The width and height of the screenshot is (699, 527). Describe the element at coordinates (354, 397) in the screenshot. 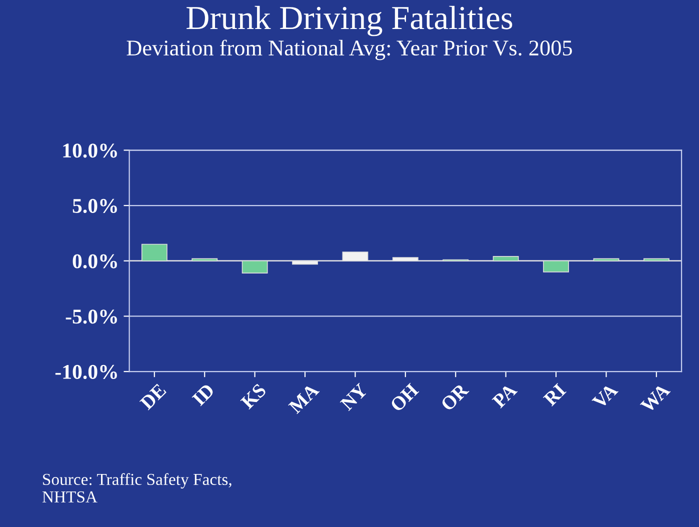

I see `x-tick-label: NY` at that location.